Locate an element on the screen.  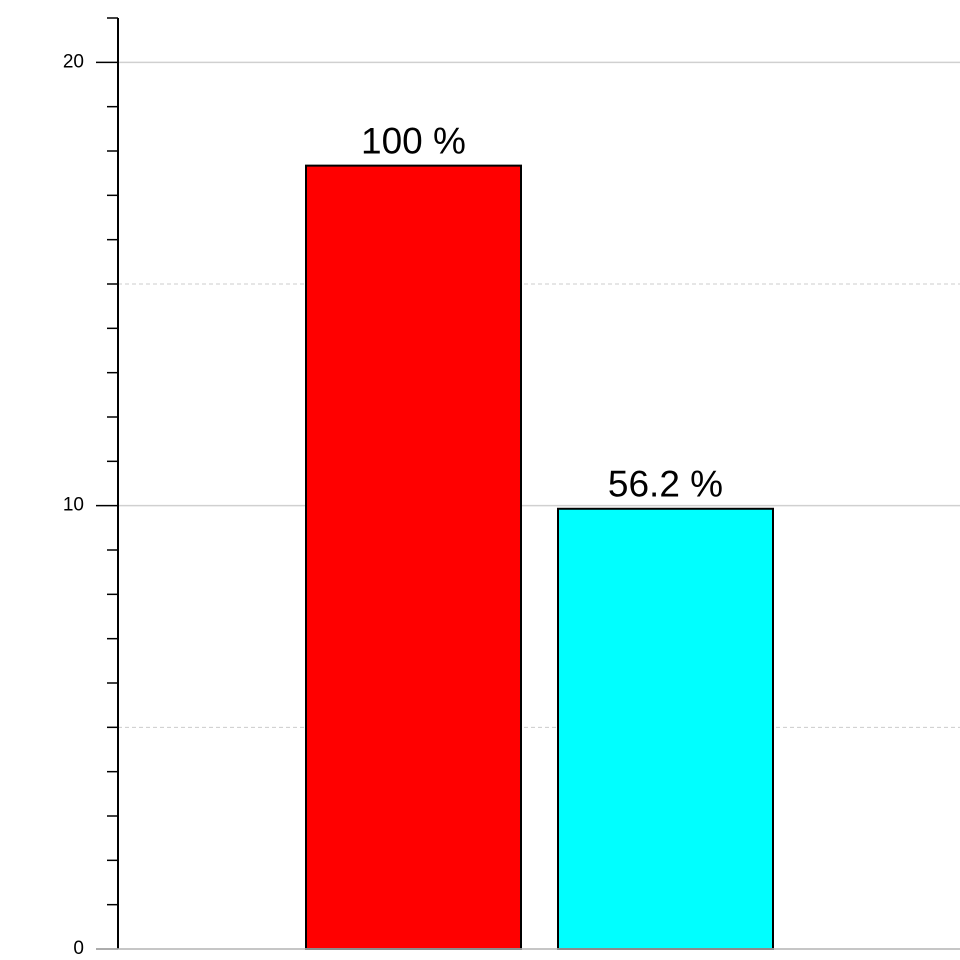
bar-annotation: 100 % is located at coordinates (413, 140).